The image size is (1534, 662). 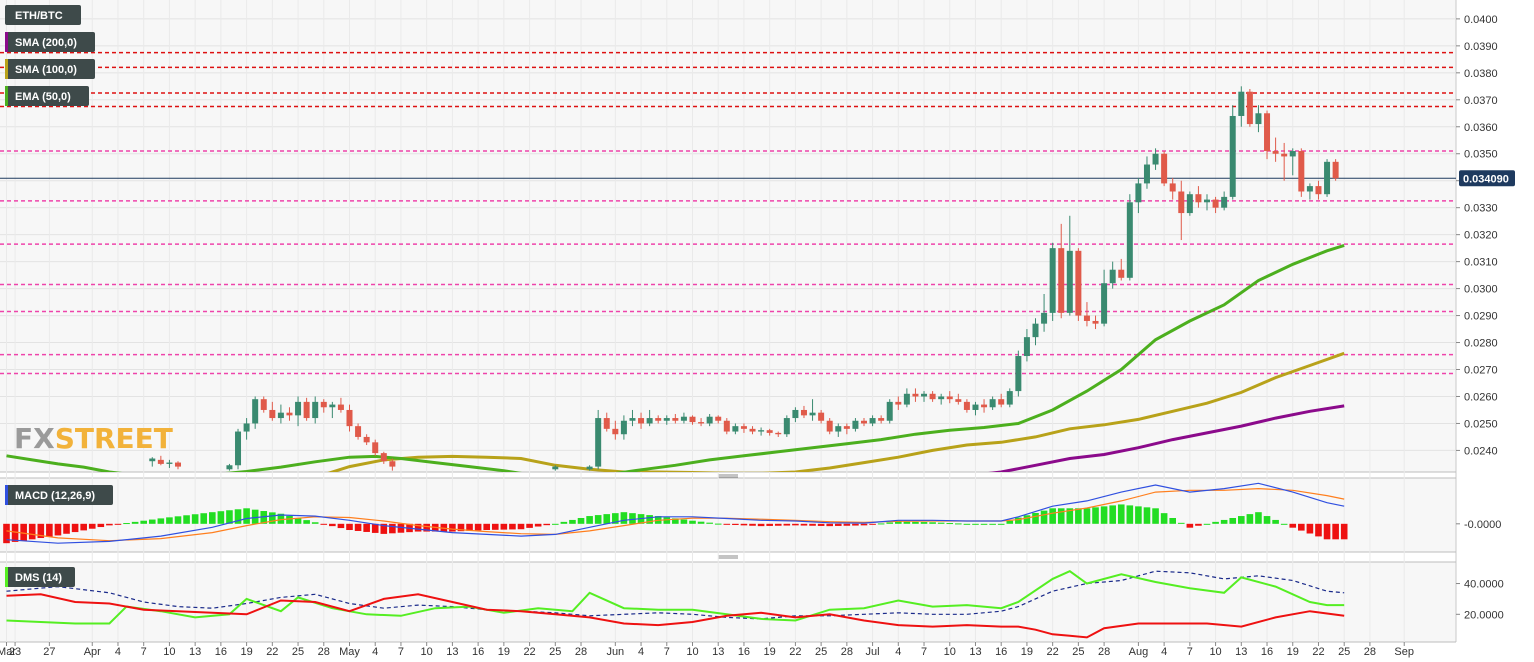 I want to click on macd-resize-handle, so click(x=728, y=476).